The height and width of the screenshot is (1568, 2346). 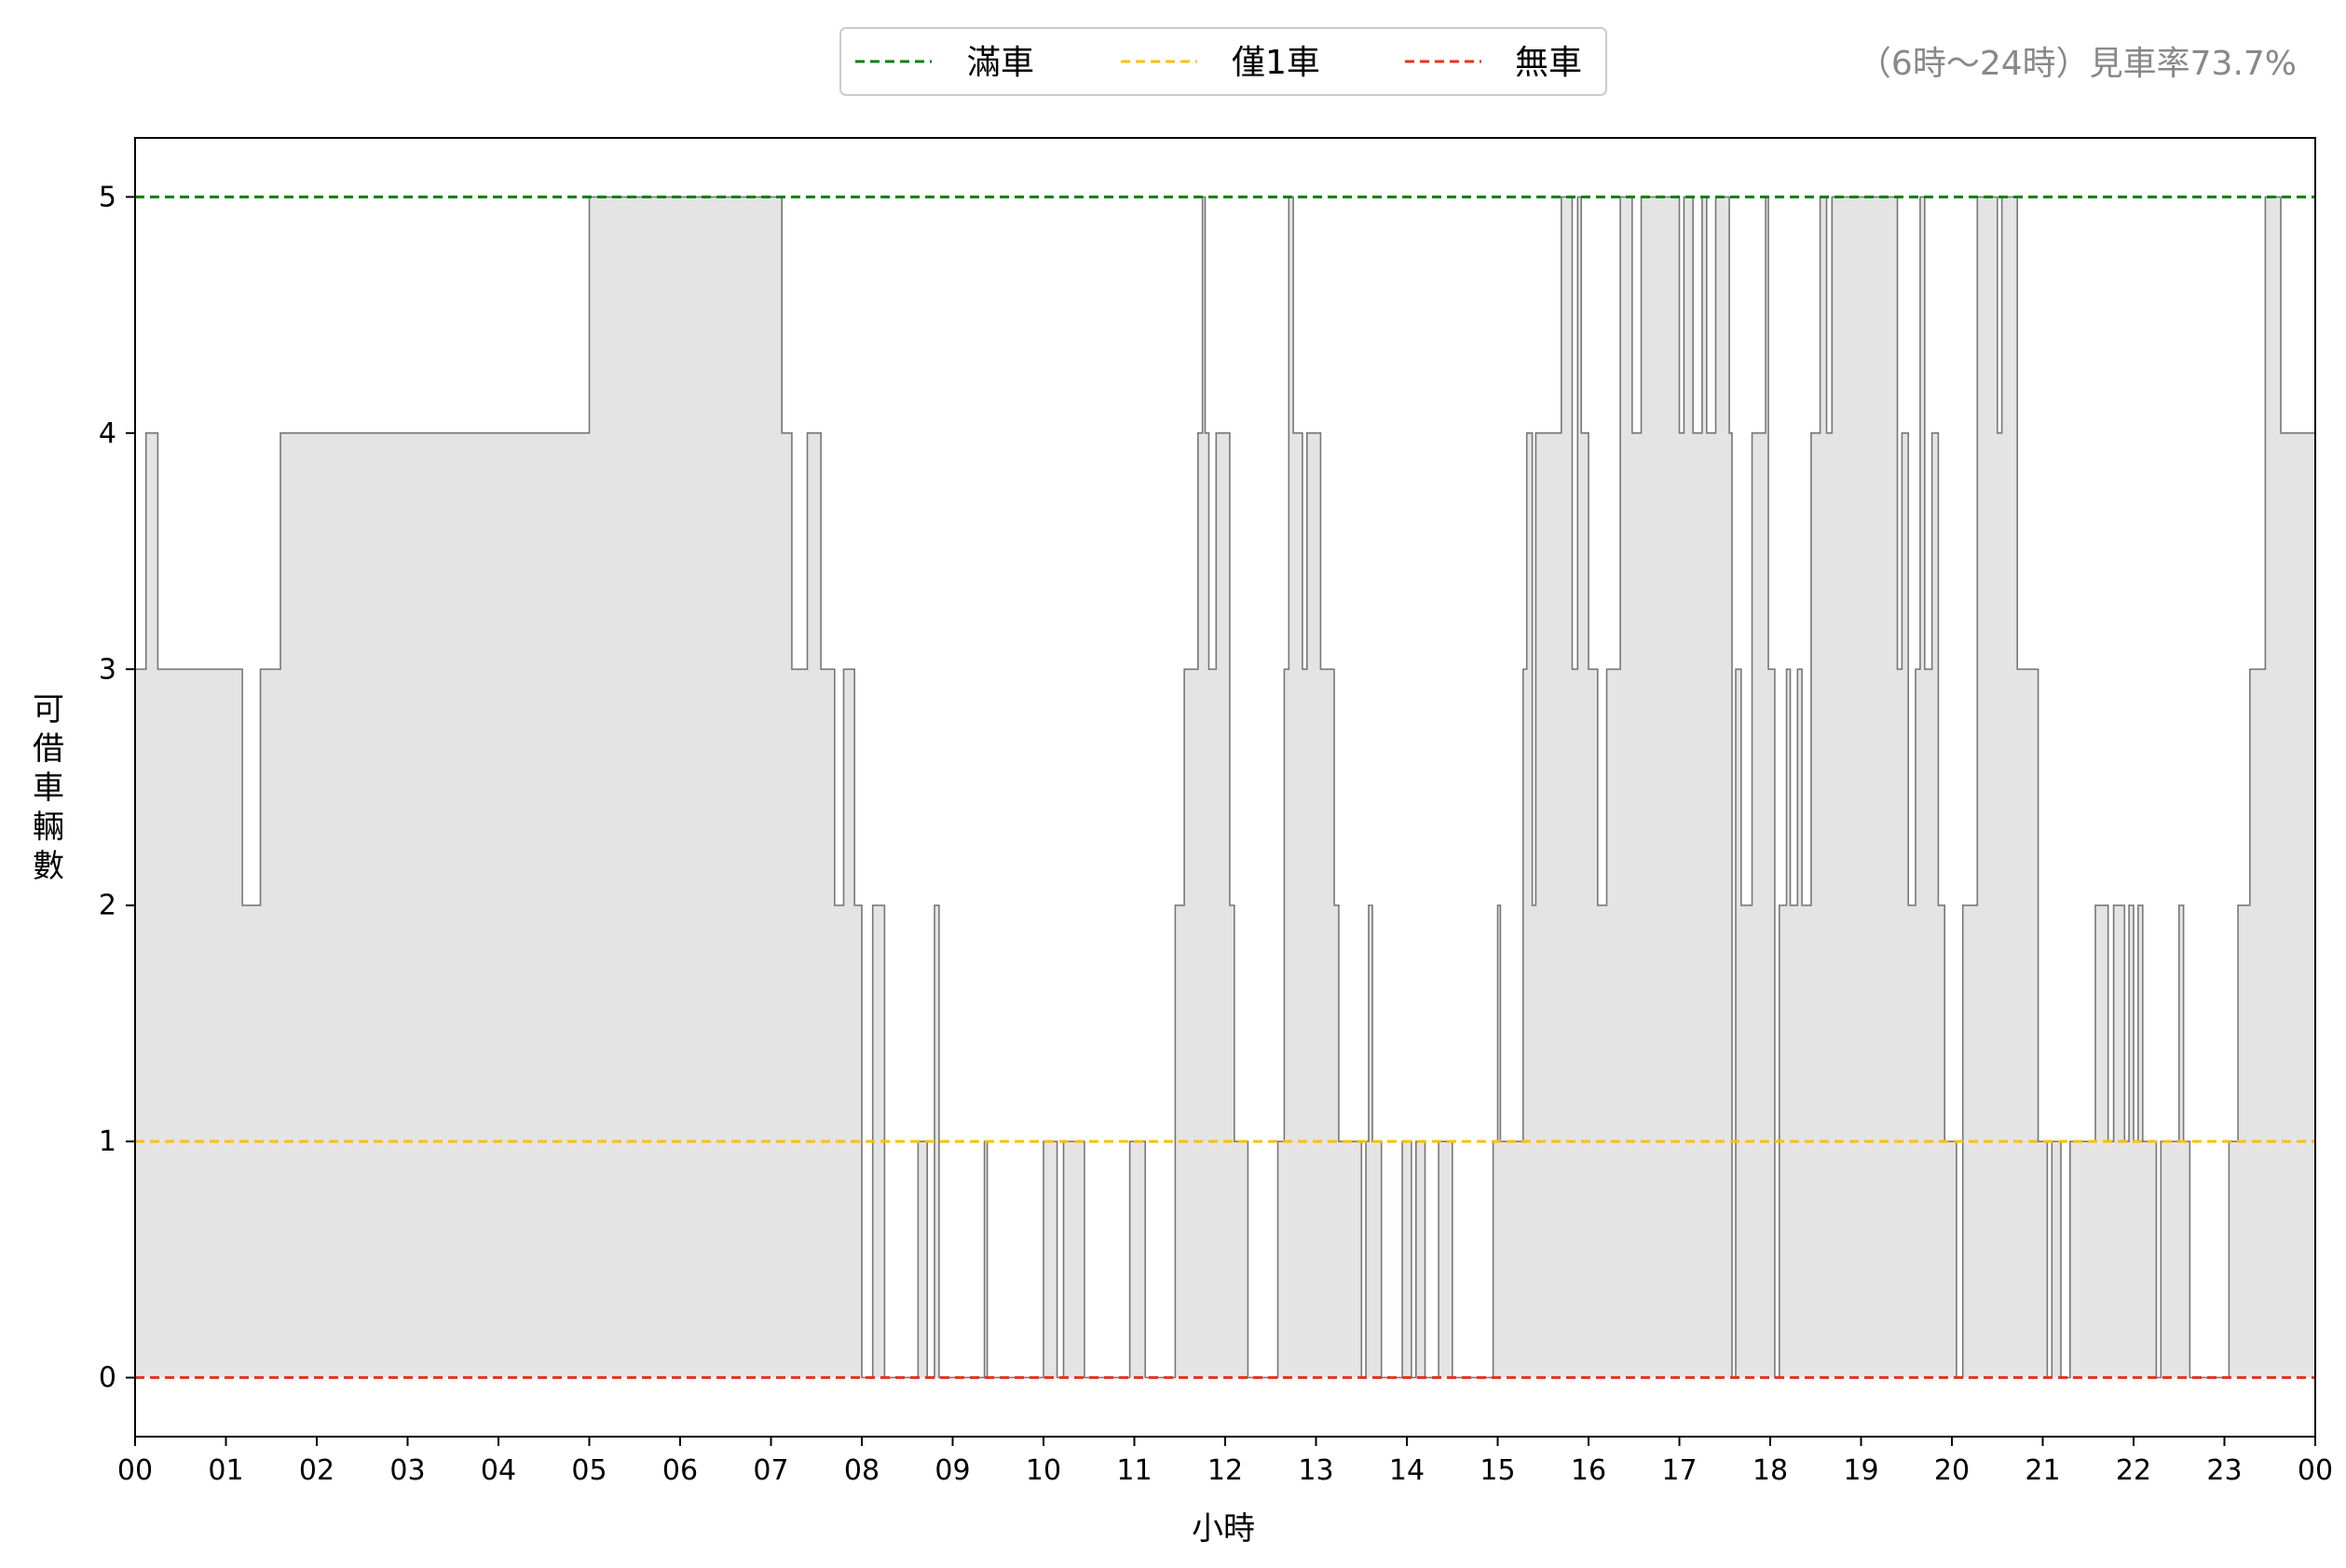 I want to click on y-axis: 0 1 2 3 4 5, so click(x=117, y=788).